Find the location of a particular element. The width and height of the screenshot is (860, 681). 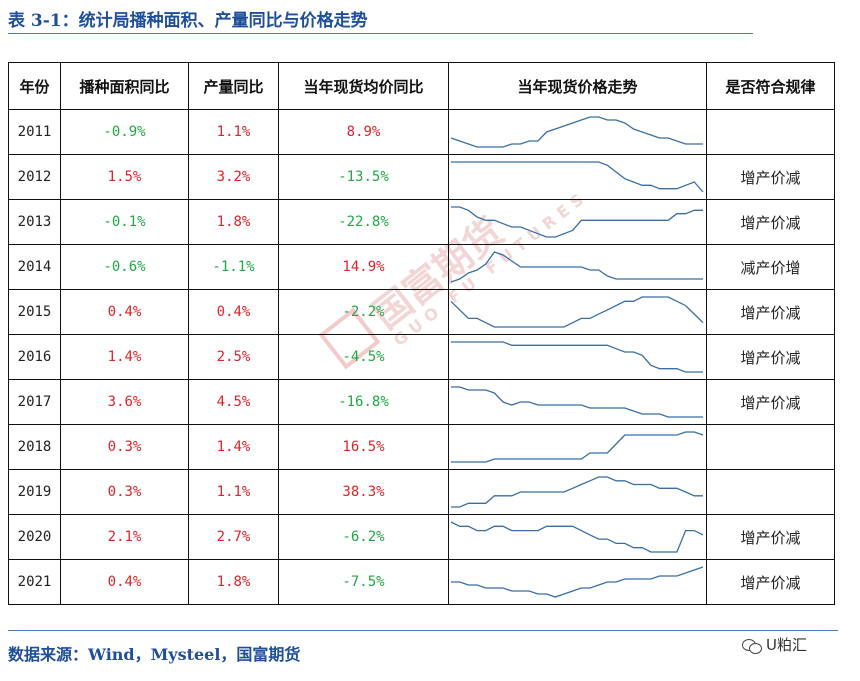

table-row: 2014 -0.6% -1.1% 14.9% 减产价增 is located at coordinates (421, 267).